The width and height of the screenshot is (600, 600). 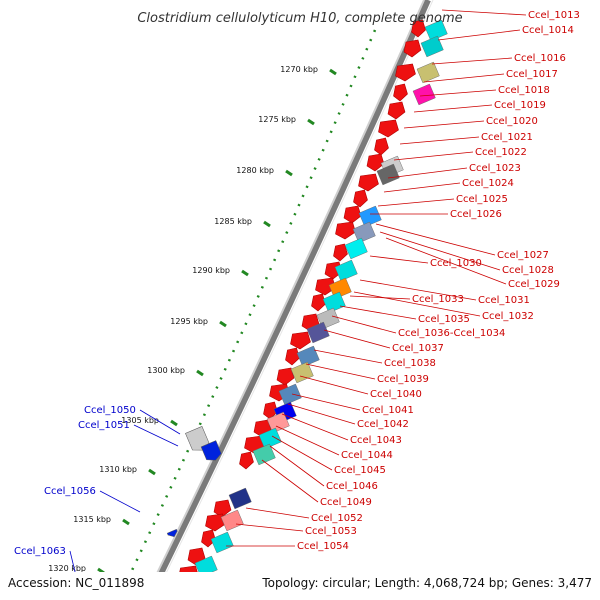 What do you see at coordinates (403, 379) in the screenshot?
I see `gene-label: Ccel_1039` at bounding box center [403, 379].